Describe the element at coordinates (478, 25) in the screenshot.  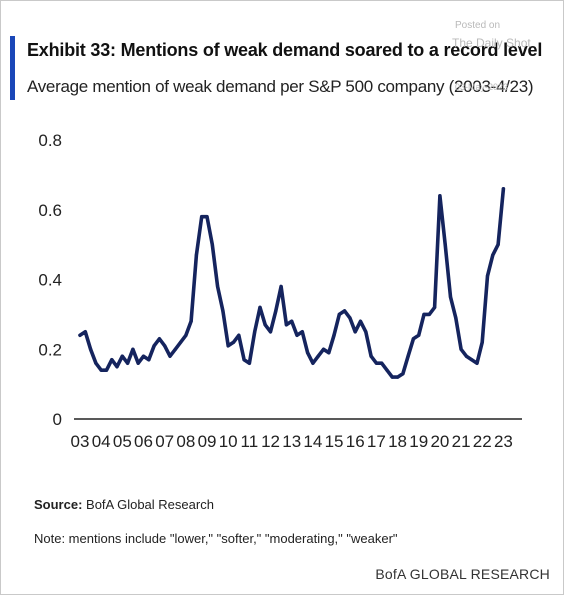
I see `watermark-posted-on: Posted on` at that location.